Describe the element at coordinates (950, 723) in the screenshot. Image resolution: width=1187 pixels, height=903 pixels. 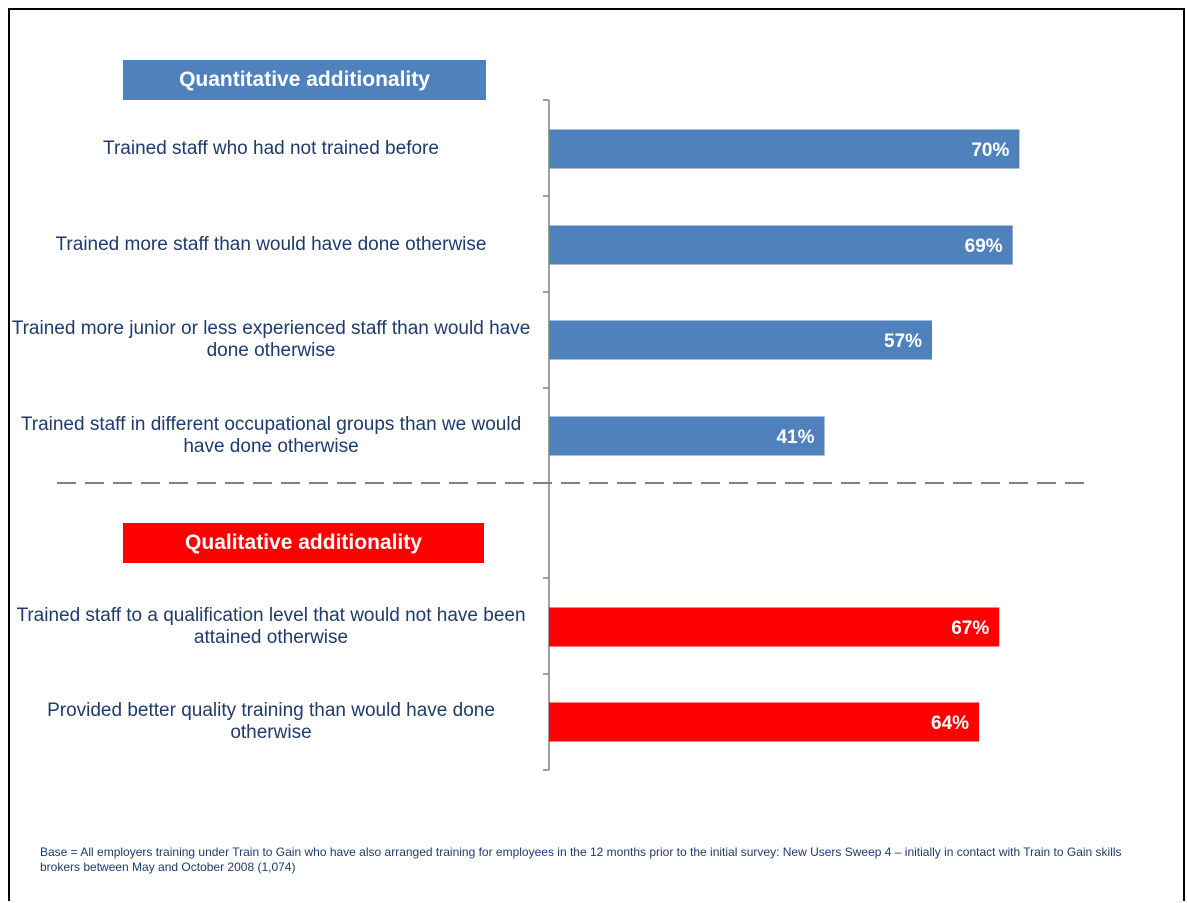
I see `bar-value-label: 64%` at that location.